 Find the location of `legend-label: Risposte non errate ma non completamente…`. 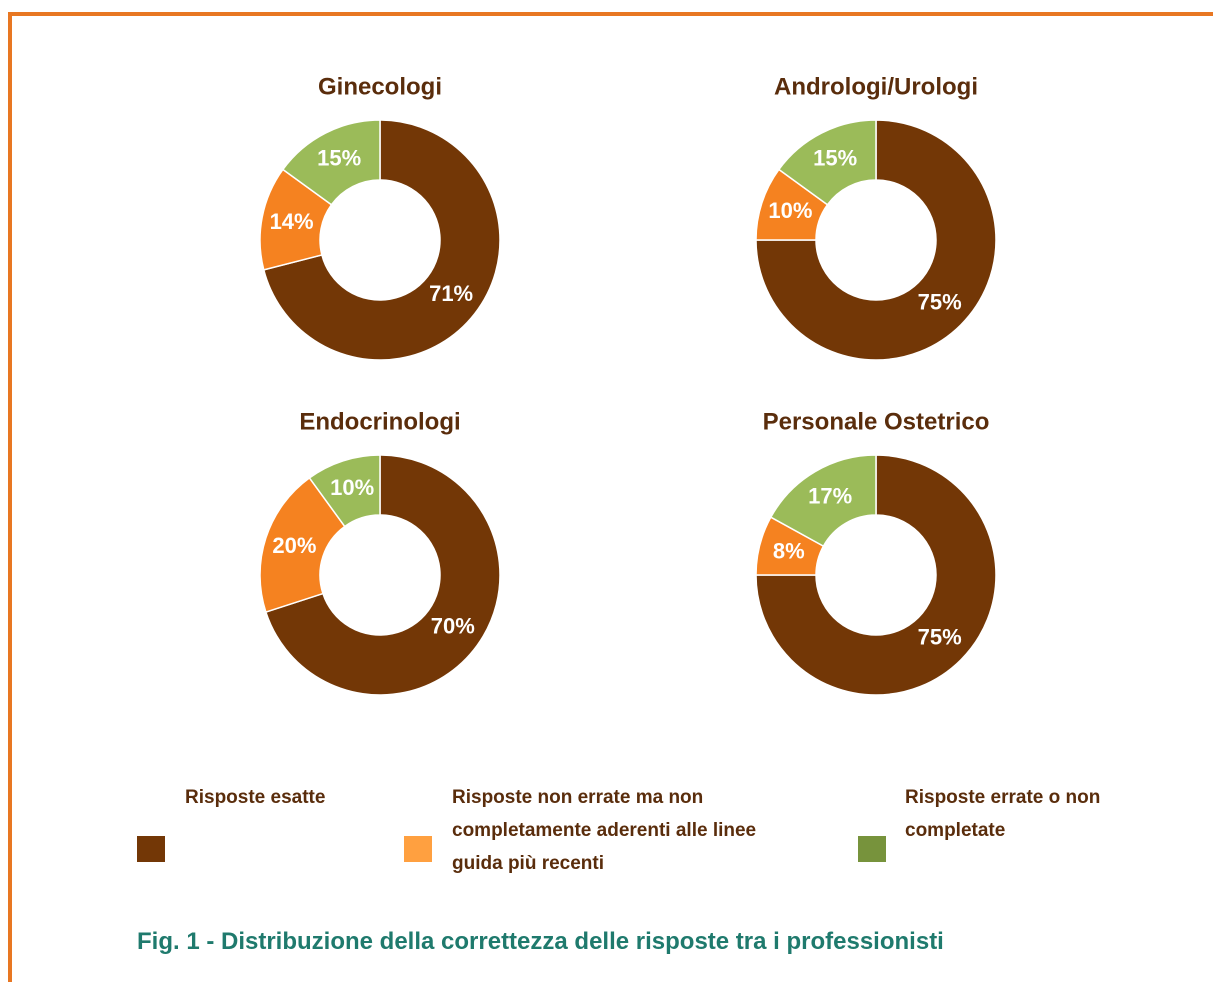

legend-label: Risposte non errate ma non completamente… is located at coordinates (604, 830).